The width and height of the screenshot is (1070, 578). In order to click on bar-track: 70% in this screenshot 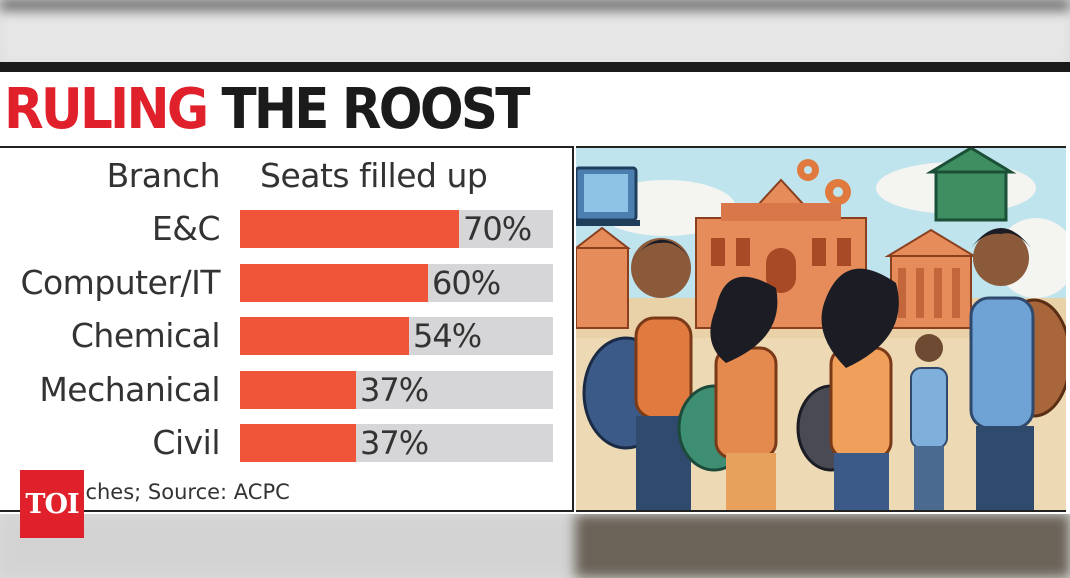, I will do `click(396, 229)`.